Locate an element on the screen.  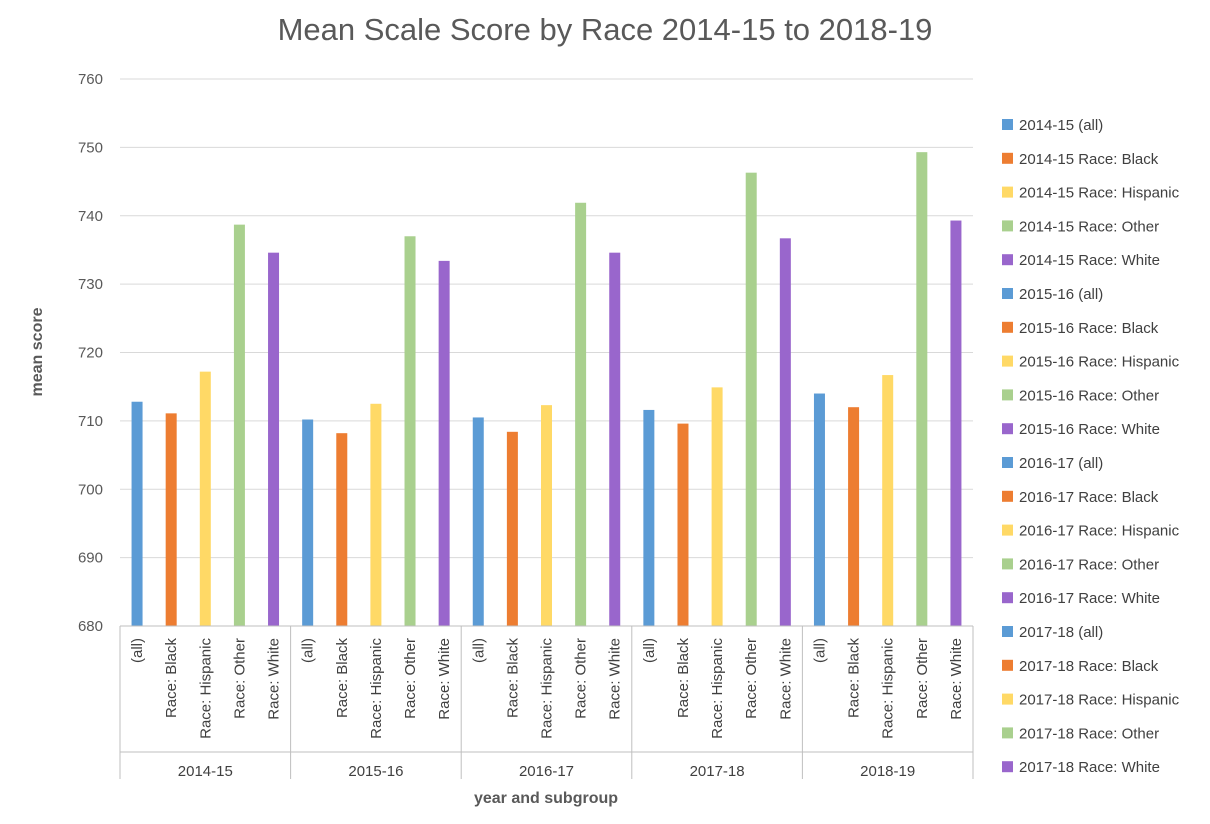
x-group-label: 2015-16 is located at coordinates (375, 771).